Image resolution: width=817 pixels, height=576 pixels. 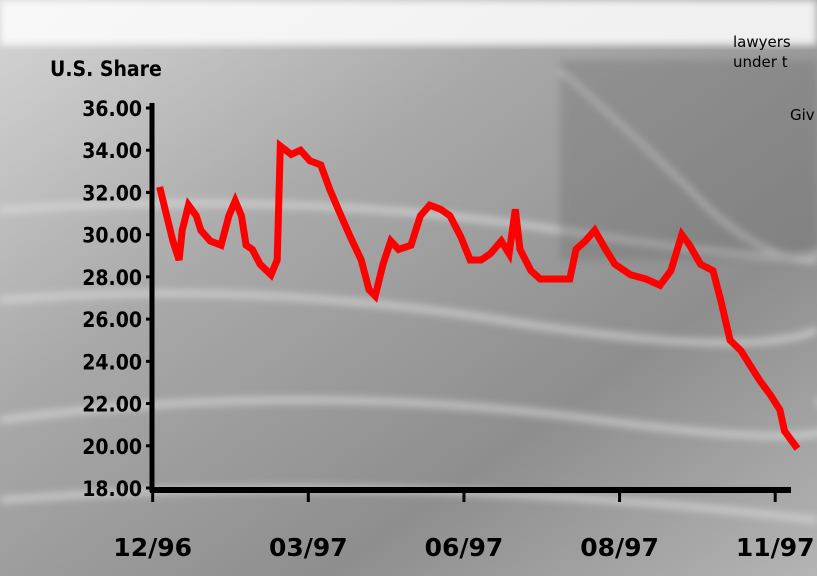 What do you see at coordinates (802, 115) in the screenshot?
I see `annotation: Giv` at bounding box center [802, 115].